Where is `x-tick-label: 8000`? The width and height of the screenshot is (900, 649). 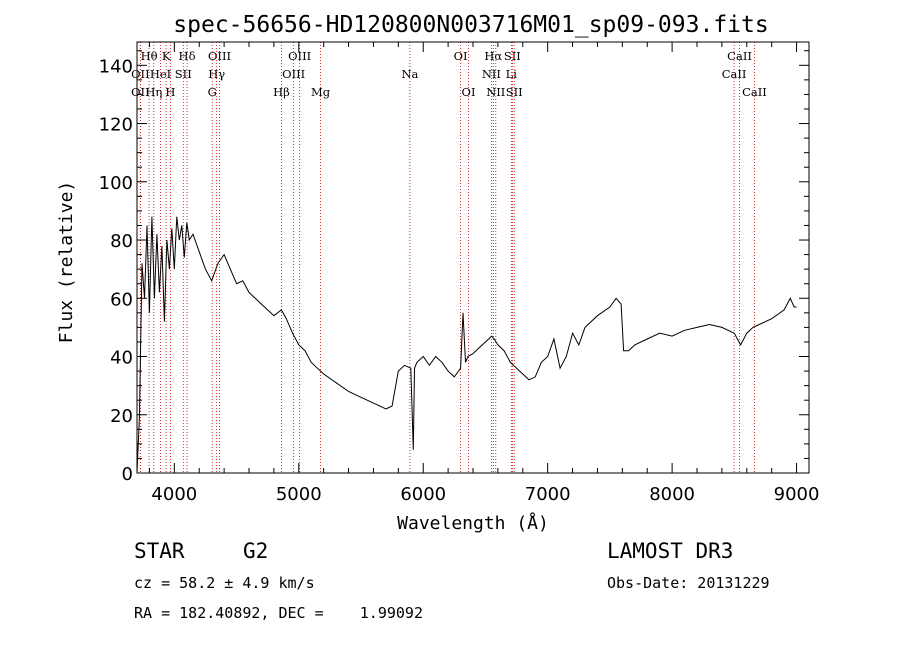 x-tick-label: 8000 is located at coordinates (672, 494).